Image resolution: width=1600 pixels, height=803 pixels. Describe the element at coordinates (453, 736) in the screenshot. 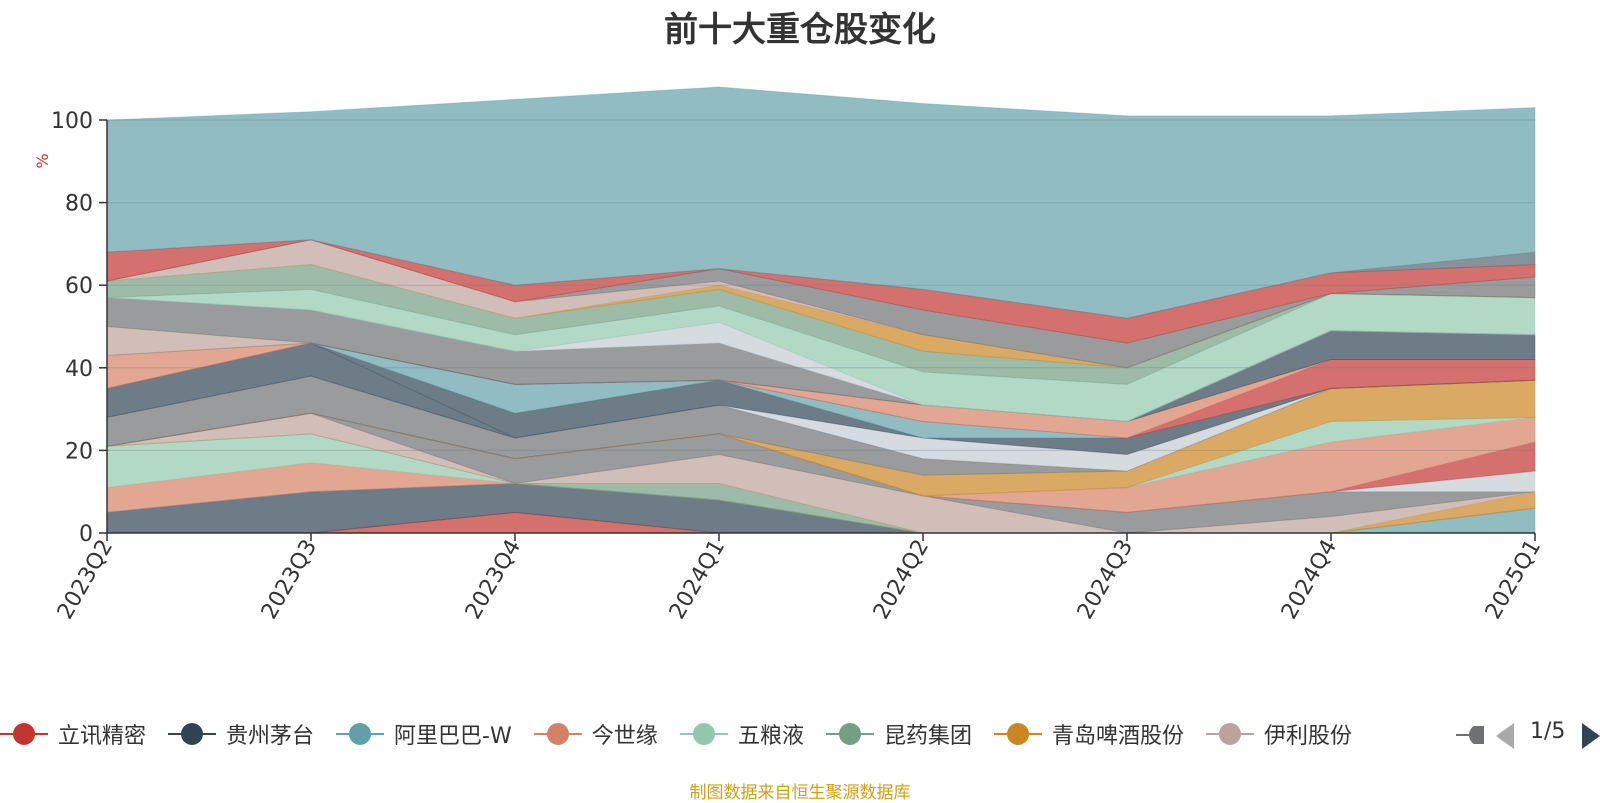

I see `legend-label: 阿里巴巴-W` at that location.